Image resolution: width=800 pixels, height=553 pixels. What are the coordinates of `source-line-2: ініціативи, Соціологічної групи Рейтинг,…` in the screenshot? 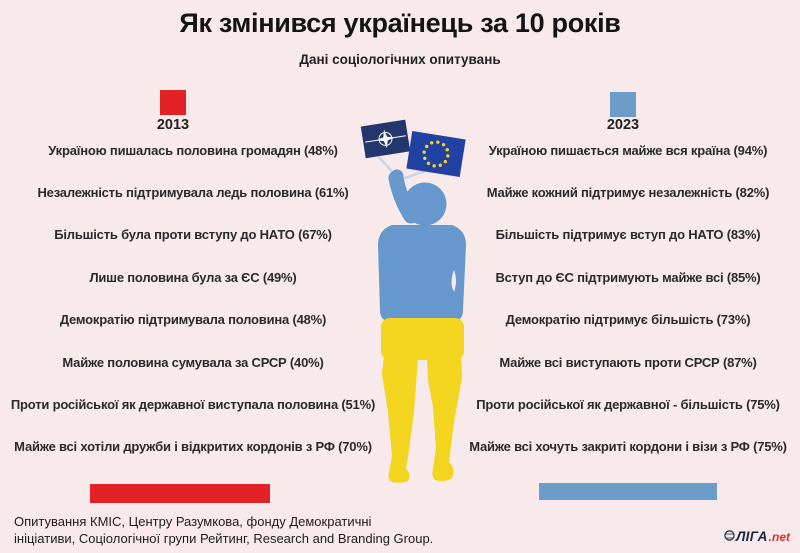 It's located at (224, 539).